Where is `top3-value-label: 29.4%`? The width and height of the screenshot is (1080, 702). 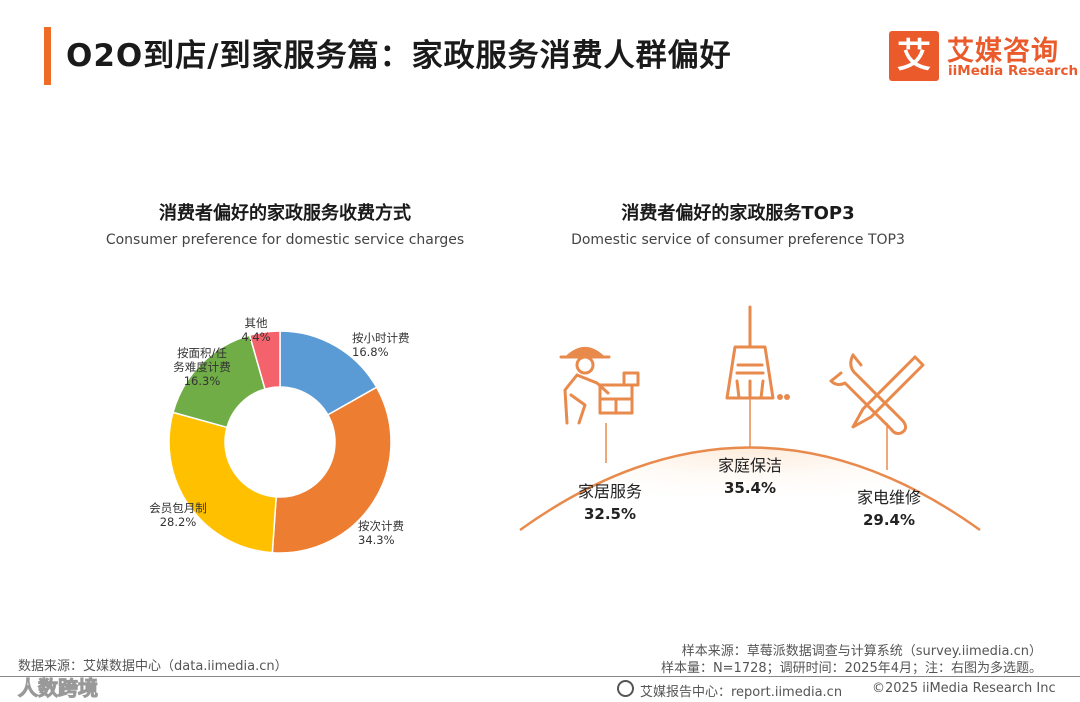 top3-value-label: 29.4% is located at coordinates (889, 520).